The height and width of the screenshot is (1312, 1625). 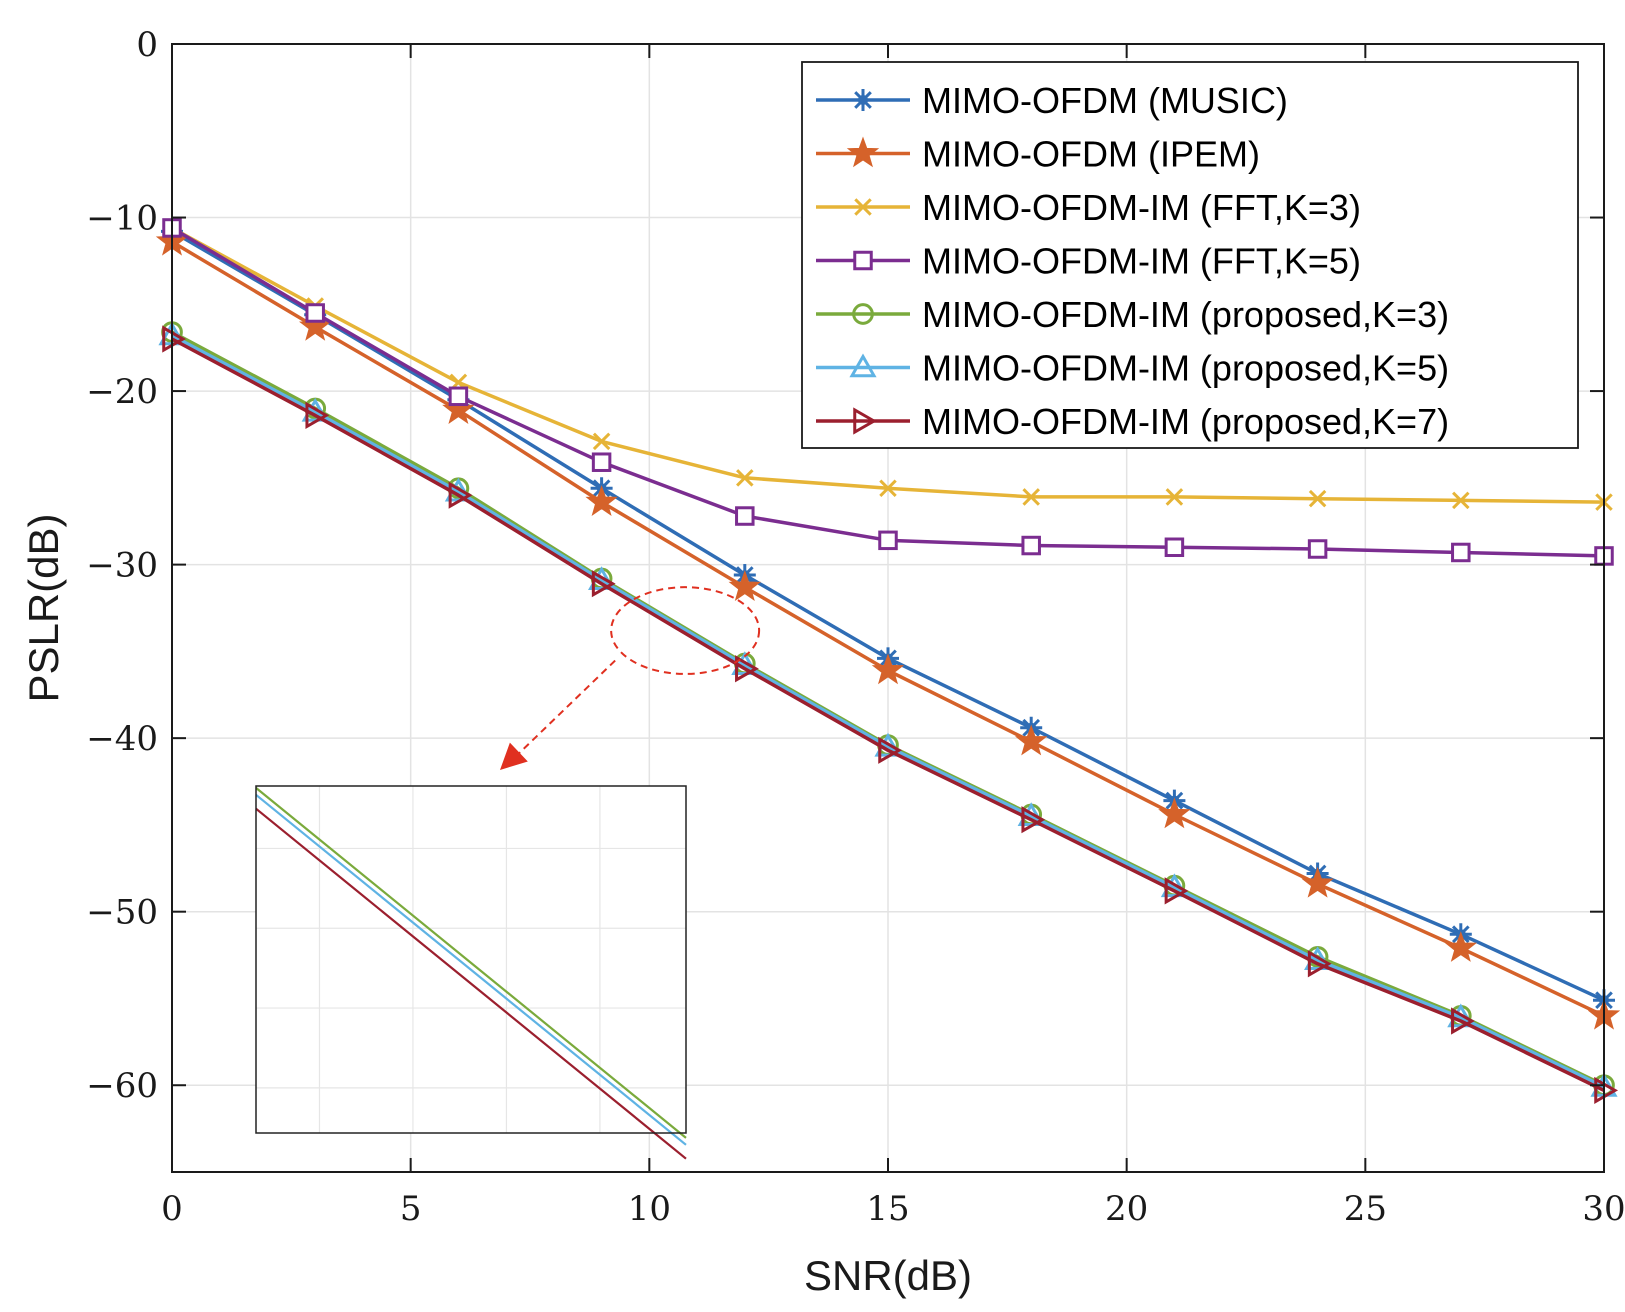 I want to click on x-tick-label: 20, so click(x=1126, y=1209).